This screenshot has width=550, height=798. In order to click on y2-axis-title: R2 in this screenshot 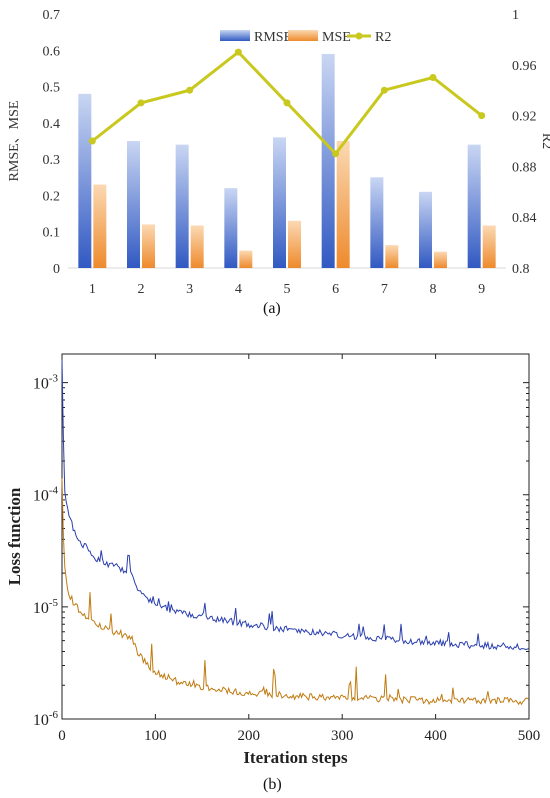, I will do `click(544, 141)`.